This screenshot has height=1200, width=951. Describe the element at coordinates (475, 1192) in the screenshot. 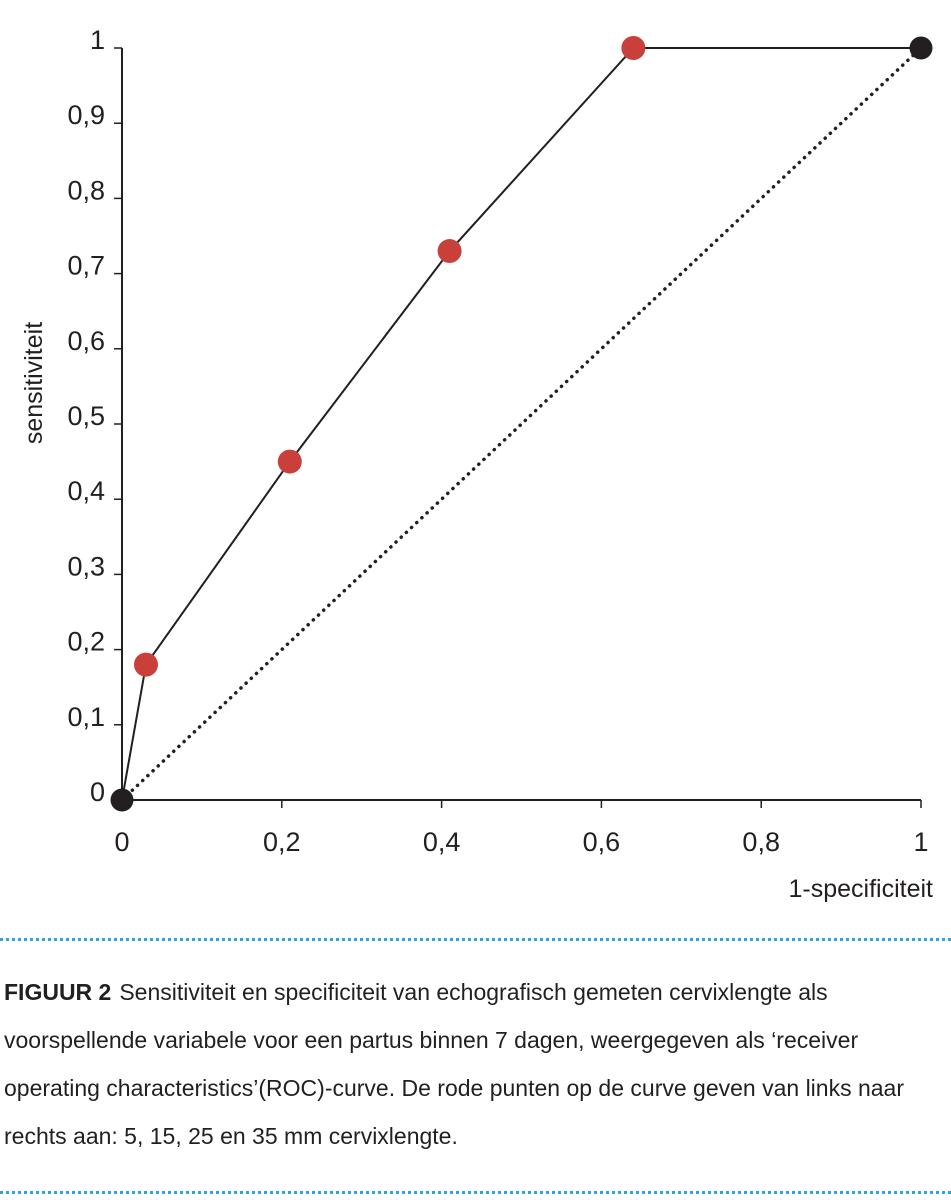

I see `caption-divider-bottom` at that location.